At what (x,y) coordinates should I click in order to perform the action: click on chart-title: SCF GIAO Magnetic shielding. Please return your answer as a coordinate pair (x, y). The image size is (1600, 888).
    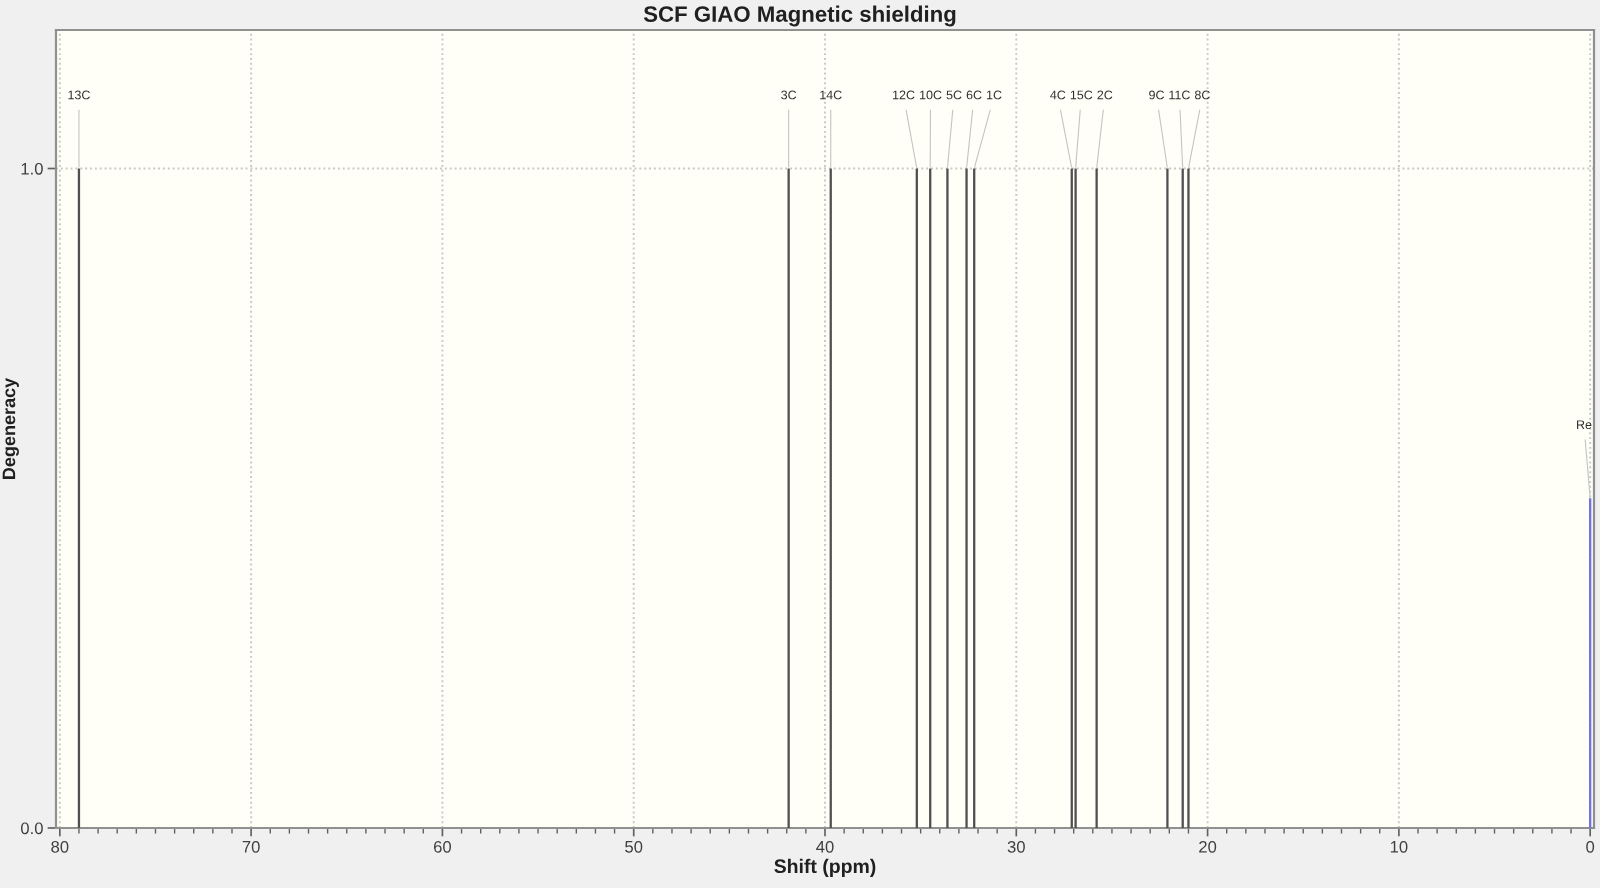
    Looking at the image, I should click on (799, 16).